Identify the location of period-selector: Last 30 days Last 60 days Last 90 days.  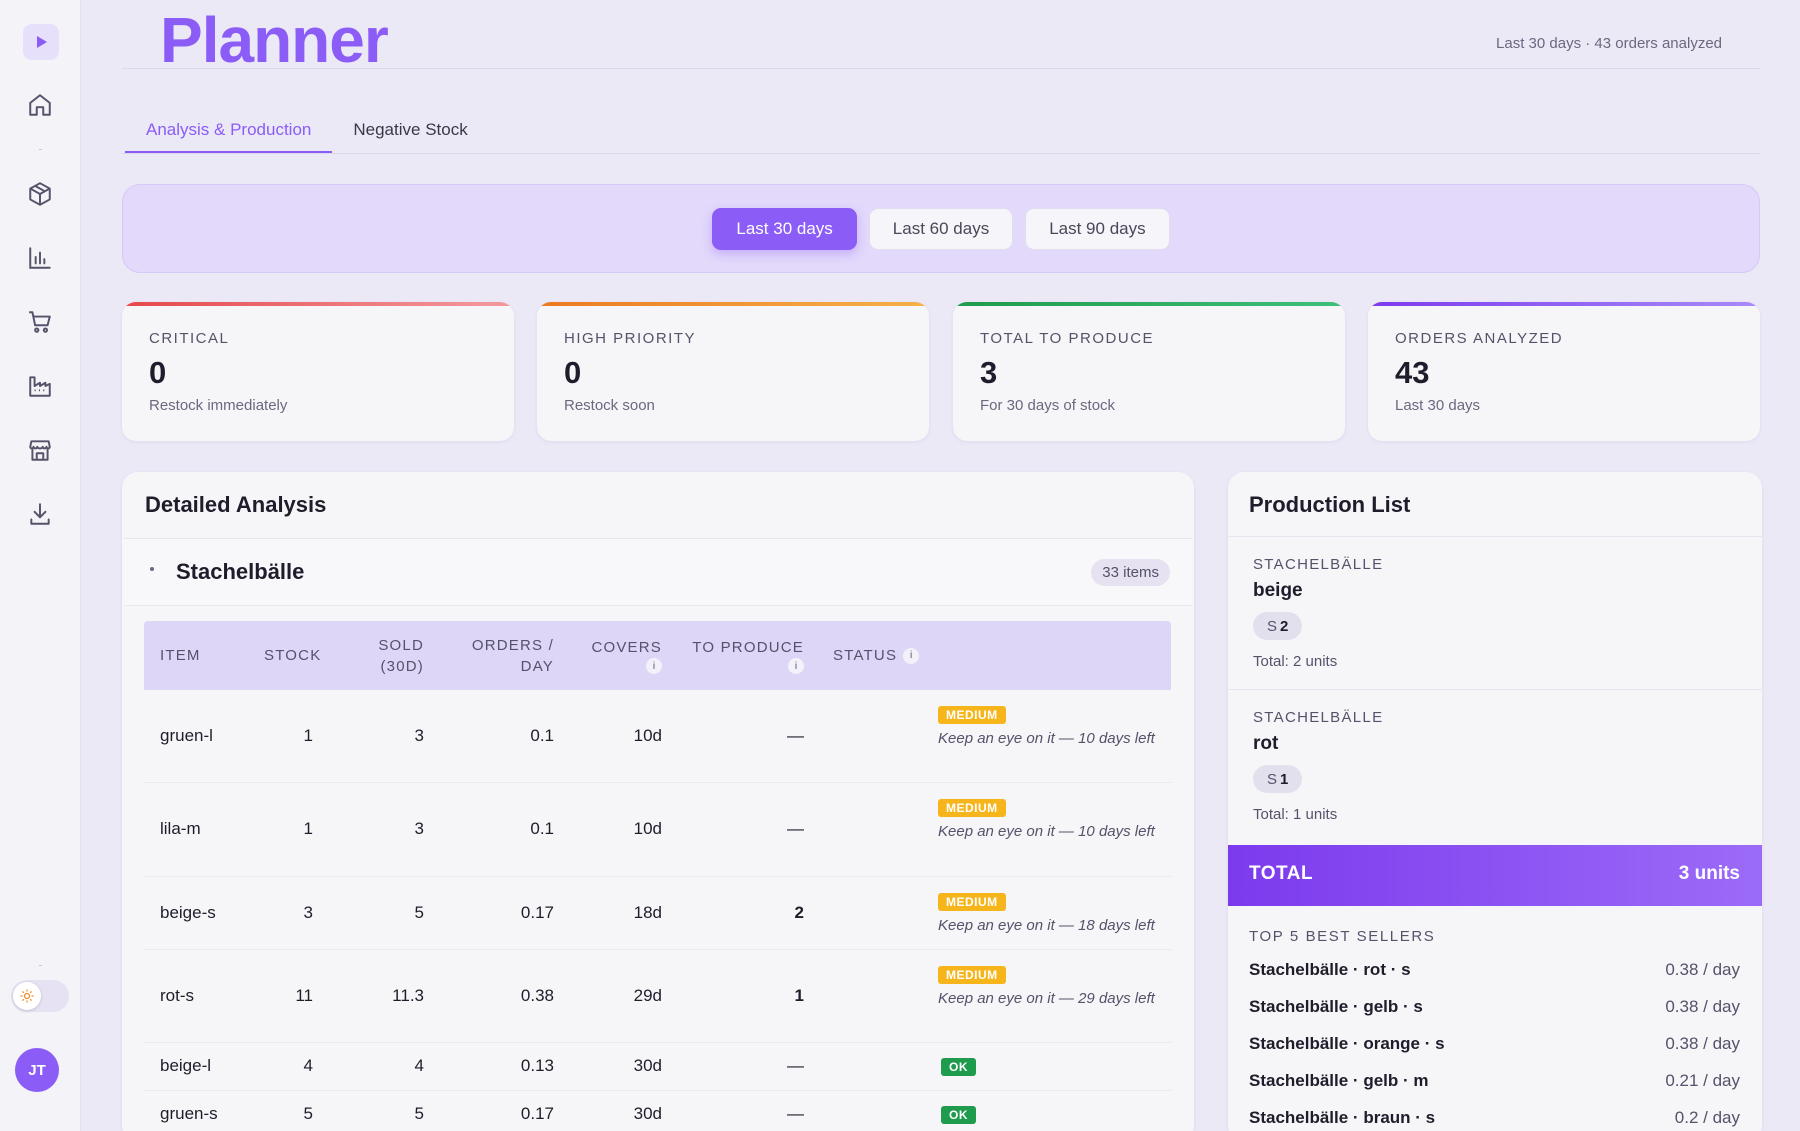
(941, 228).